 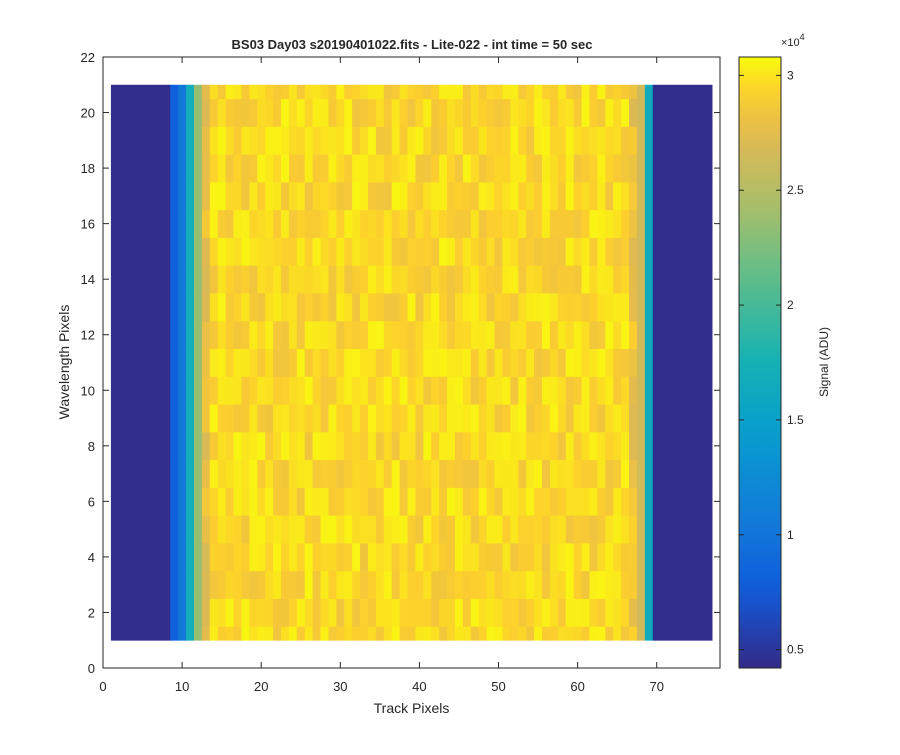 What do you see at coordinates (419, 686) in the screenshot?
I see `x-tick-label: 40` at bounding box center [419, 686].